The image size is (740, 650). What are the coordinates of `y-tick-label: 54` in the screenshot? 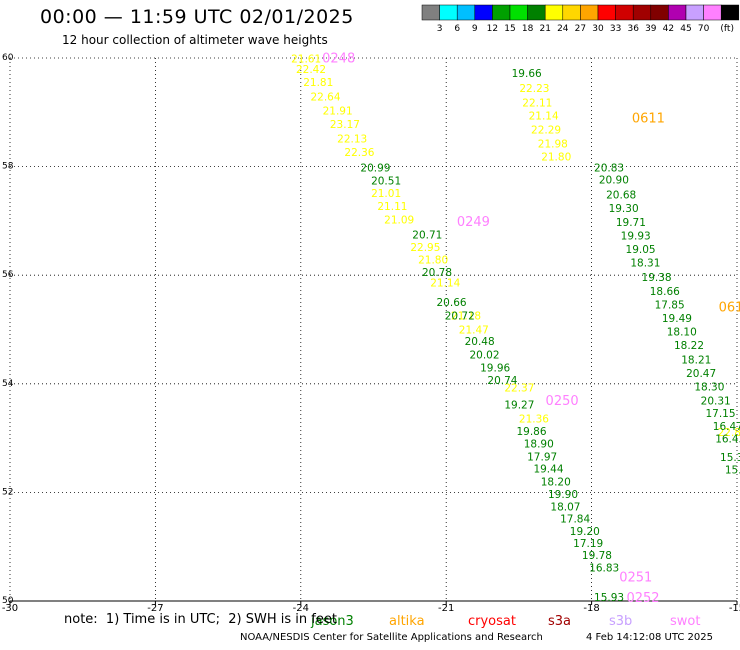 It's located at (8, 384).